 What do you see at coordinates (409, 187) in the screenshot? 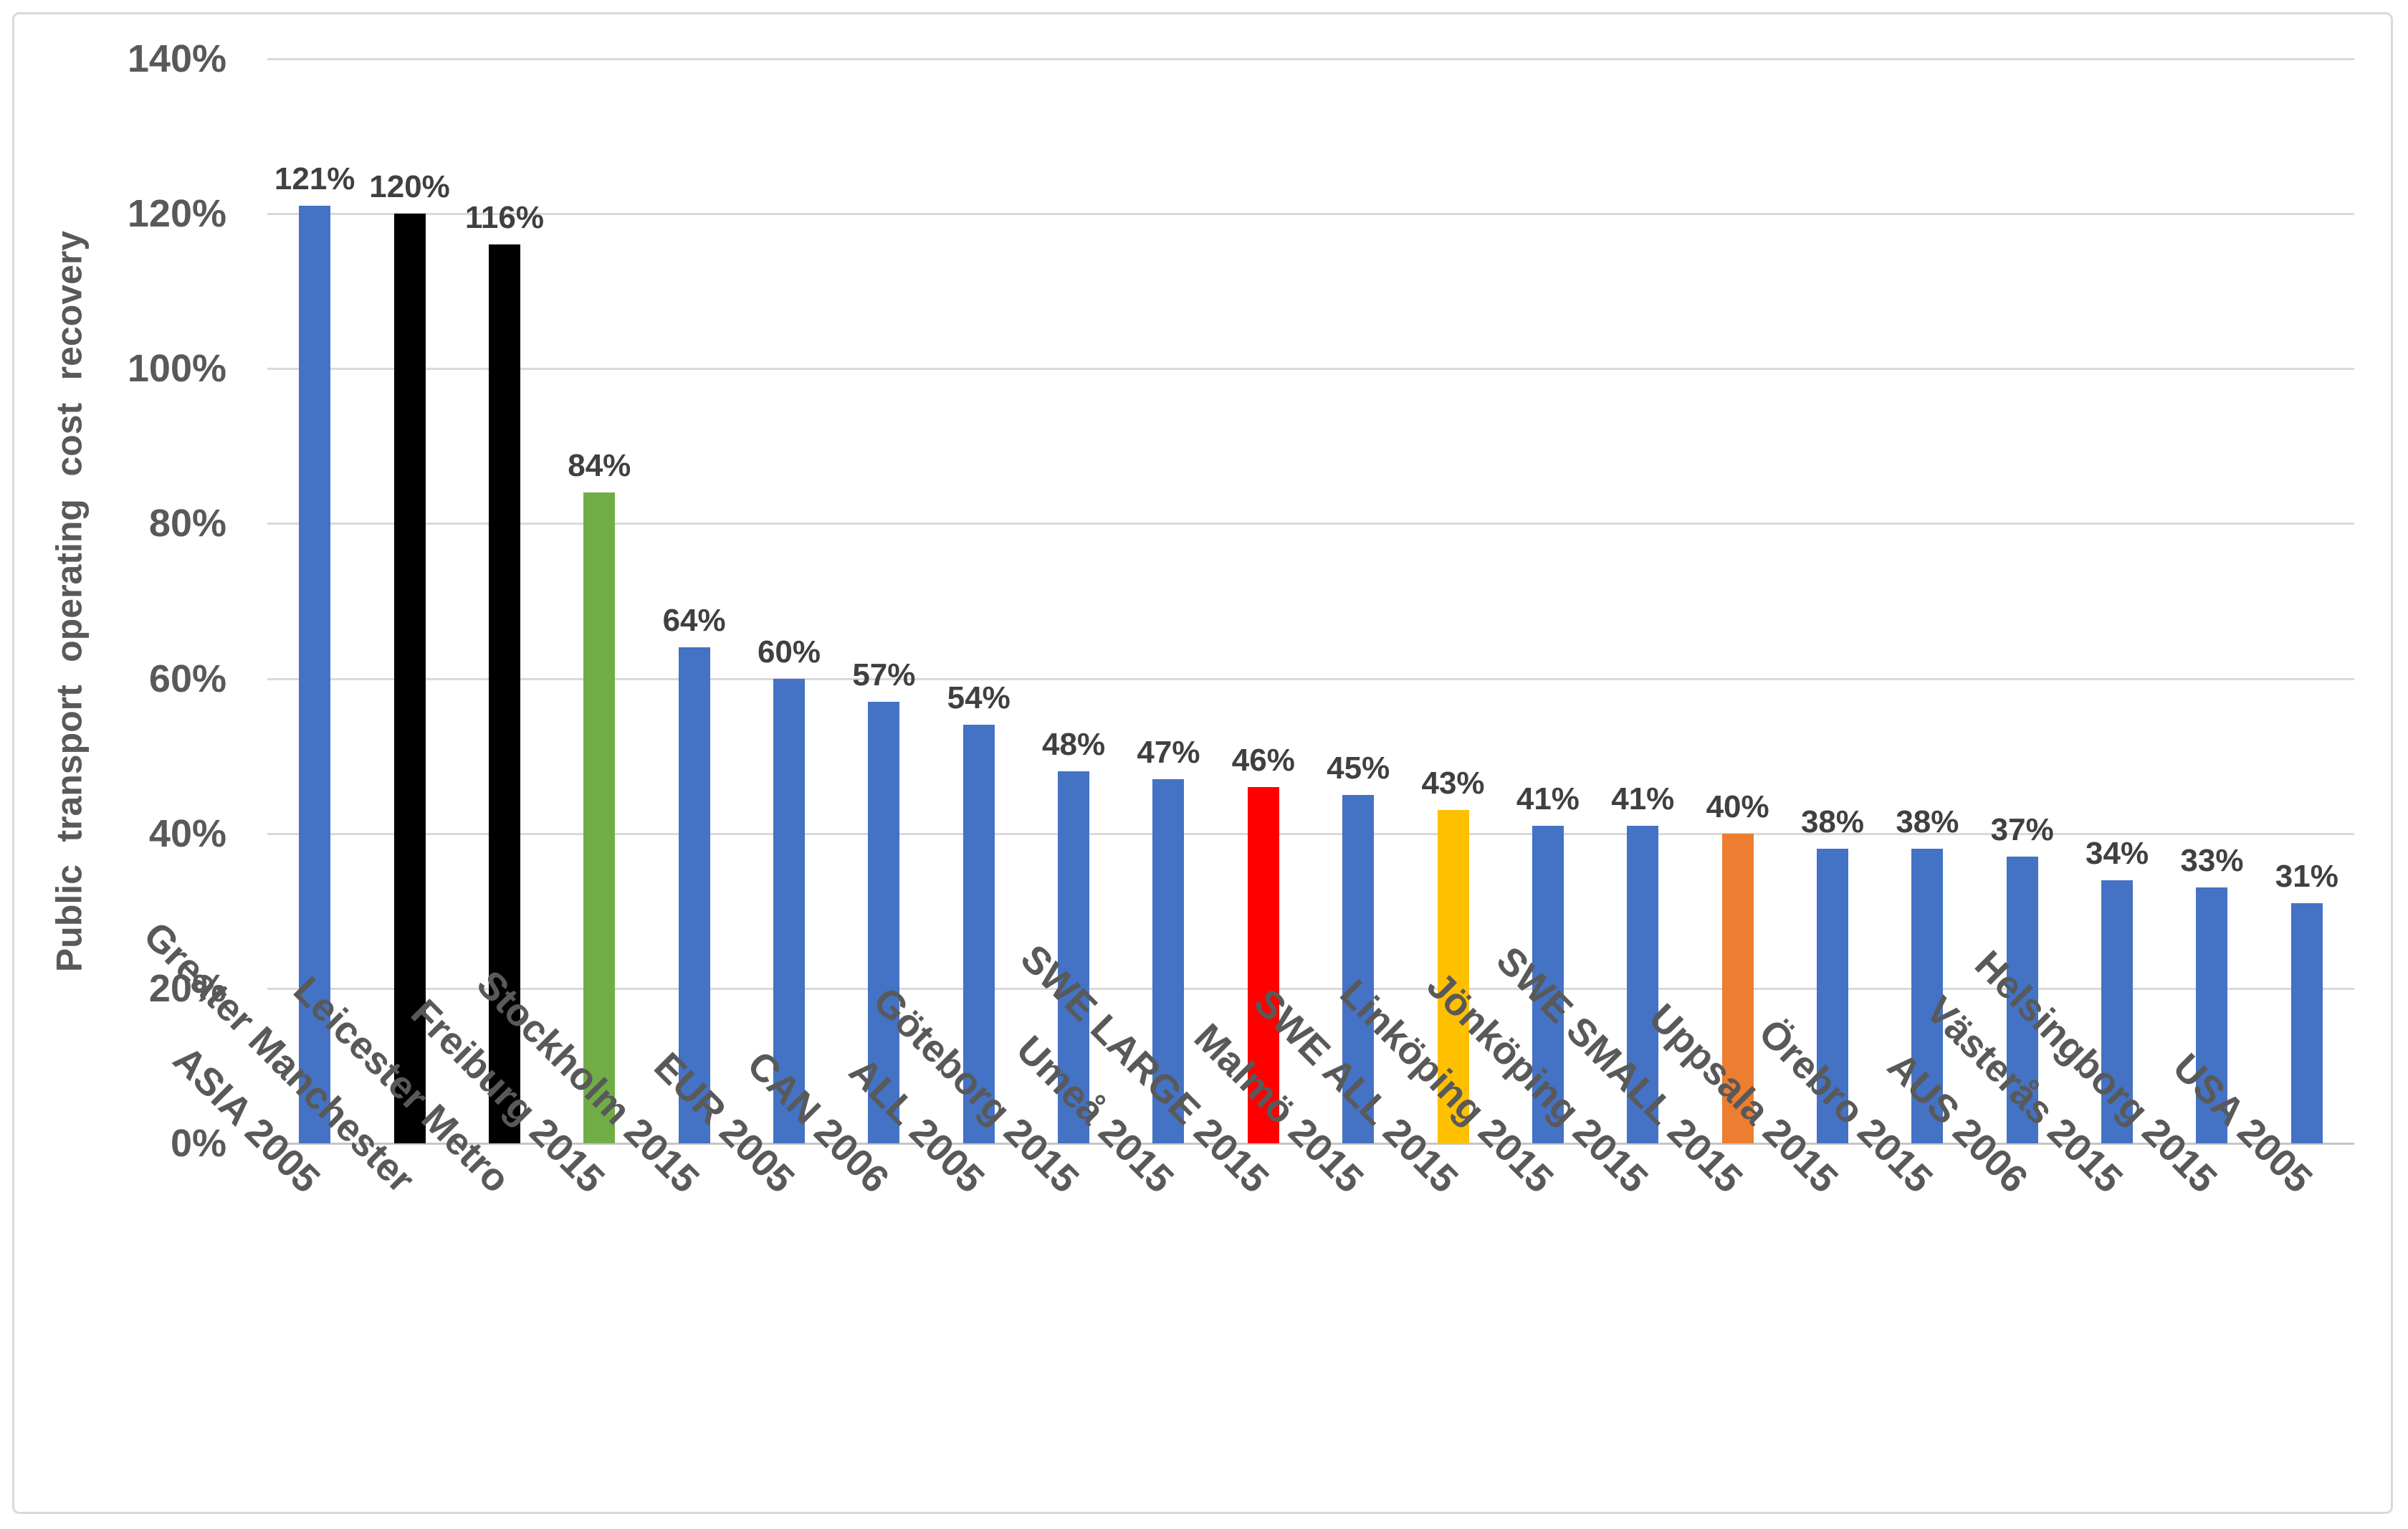
I see `bar-value-label-greater-manchester: 120%` at bounding box center [409, 187].